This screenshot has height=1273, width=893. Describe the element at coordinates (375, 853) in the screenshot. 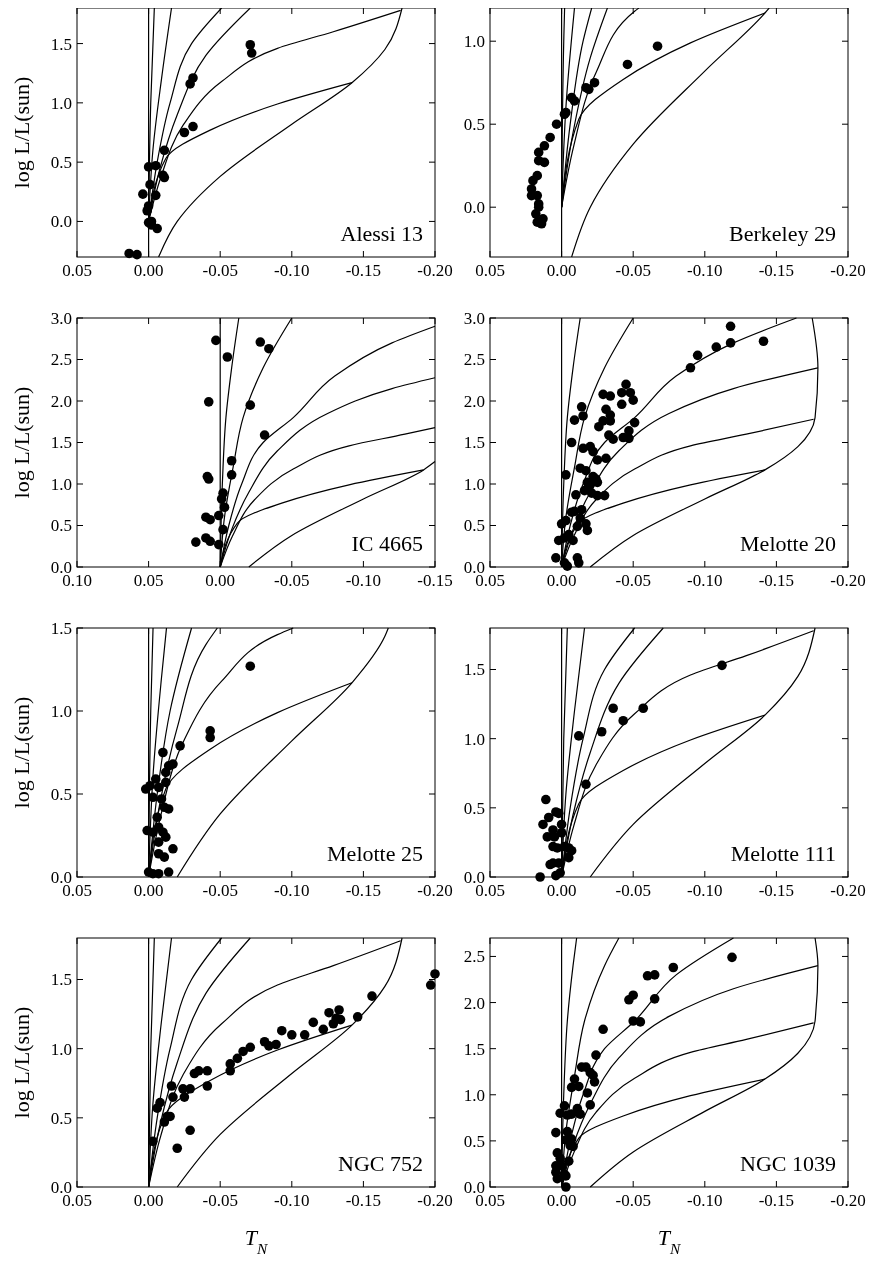

I see `annotation: Melotte 25` at that location.